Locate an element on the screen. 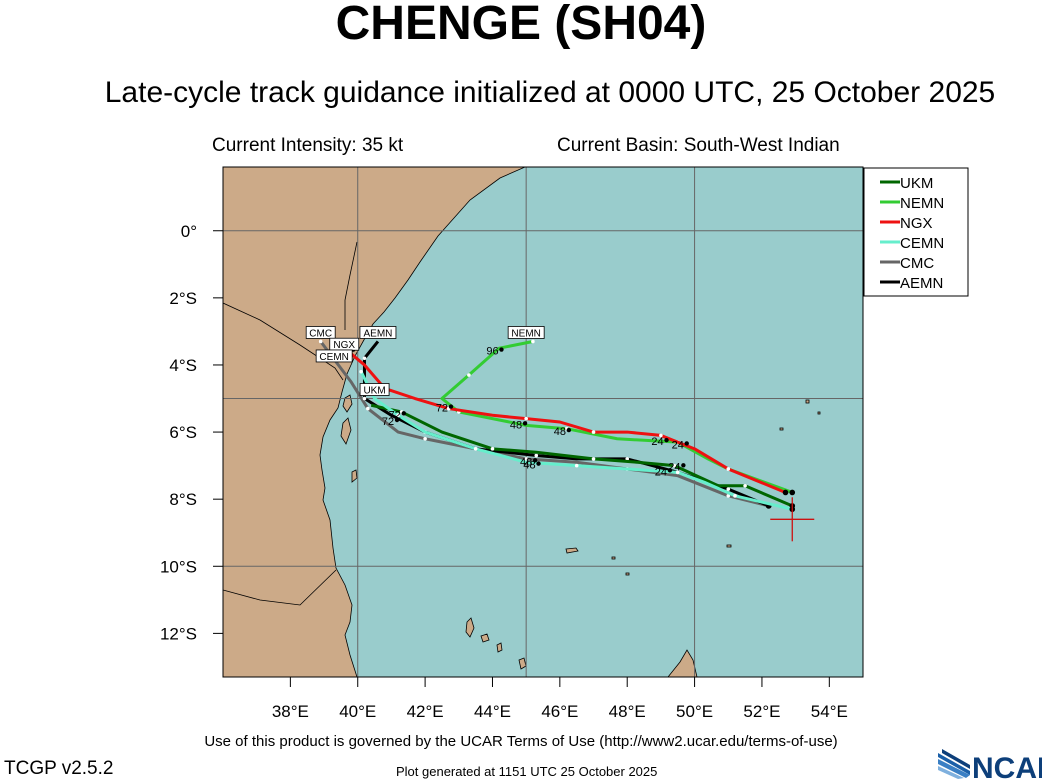 The image size is (1042, 780). page-title: CHENGE (SH04) is located at coordinates (521, 25).